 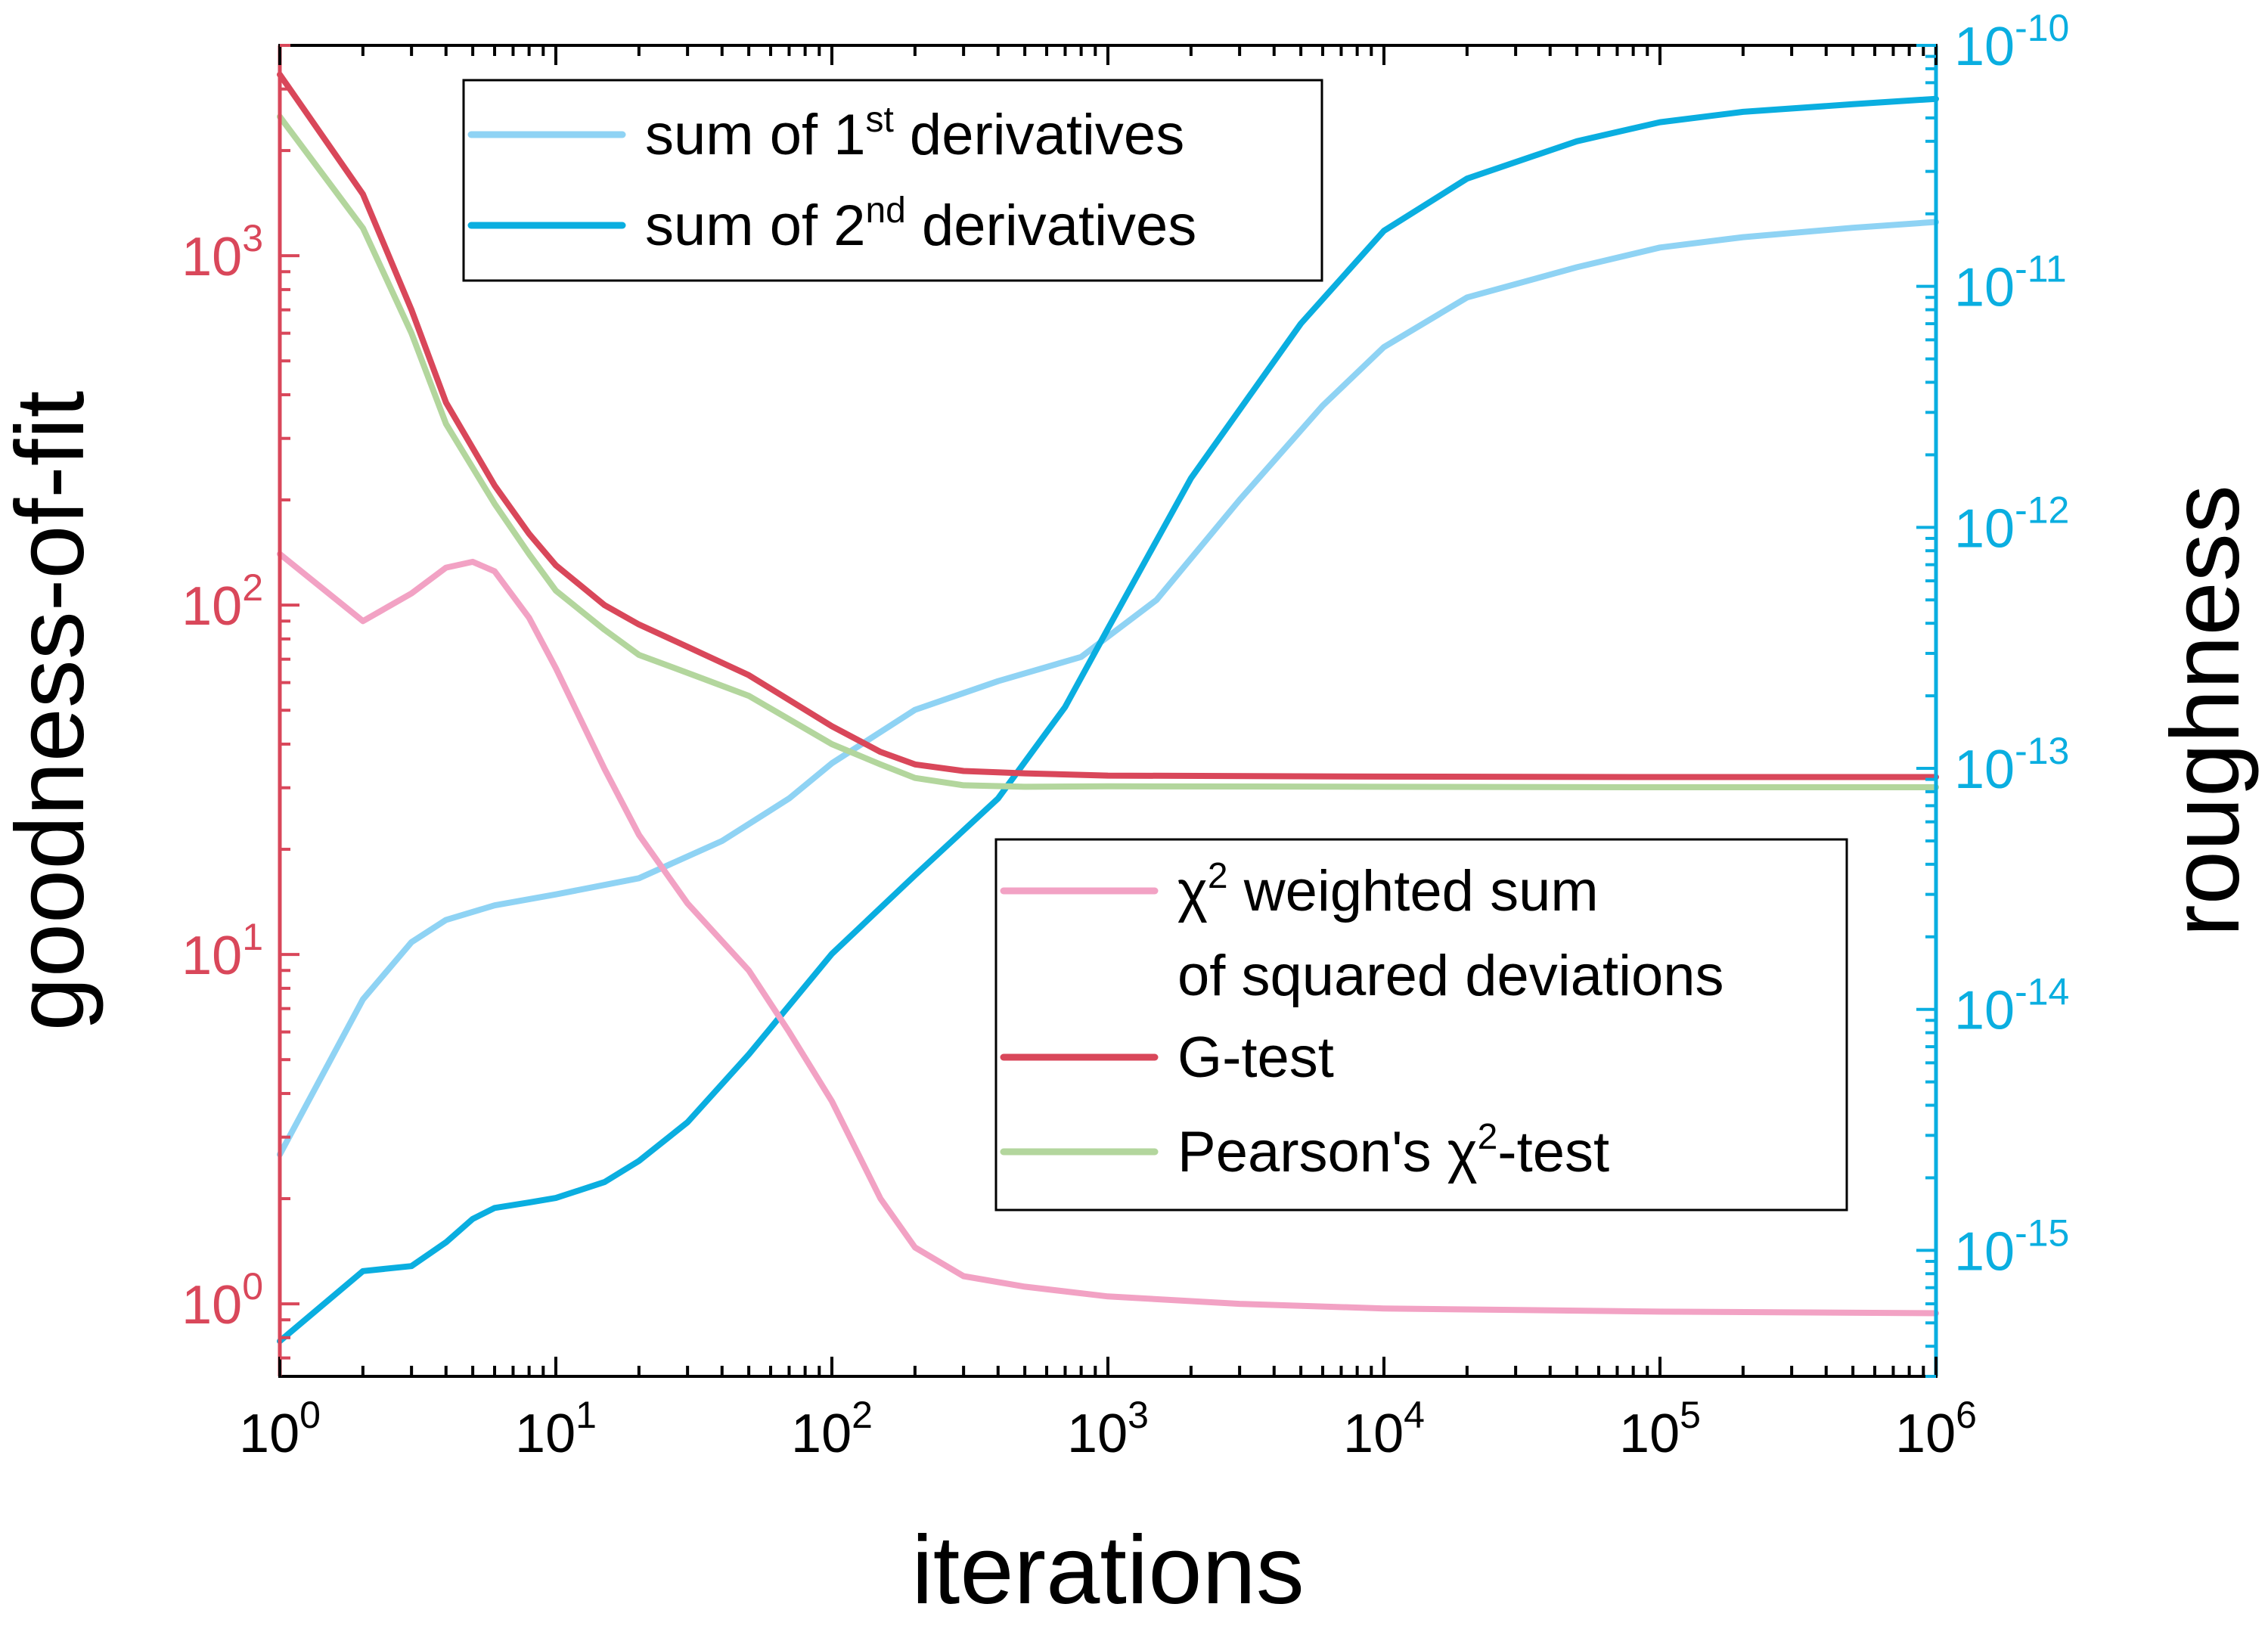 What do you see at coordinates (222, 1300) in the screenshot?
I see `left-y-tick-label: 10⁰` at bounding box center [222, 1300].